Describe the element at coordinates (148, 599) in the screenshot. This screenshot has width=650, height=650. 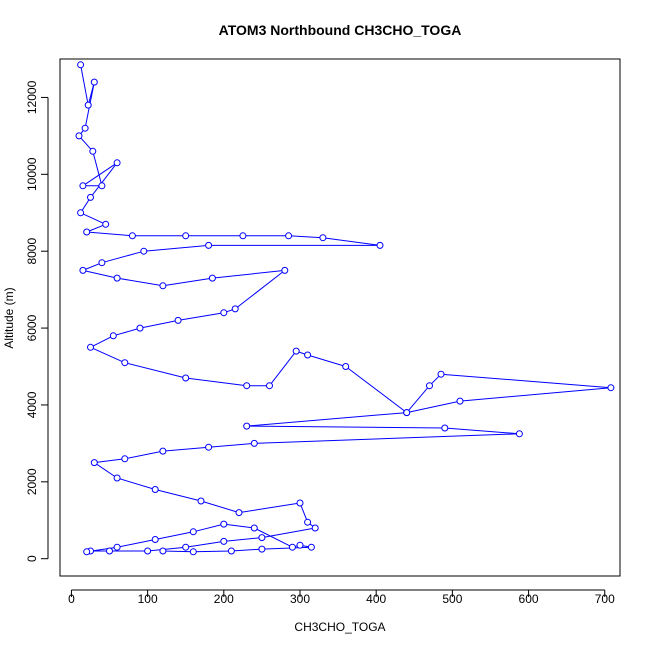
I see `x-tick-label: 100` at that location.